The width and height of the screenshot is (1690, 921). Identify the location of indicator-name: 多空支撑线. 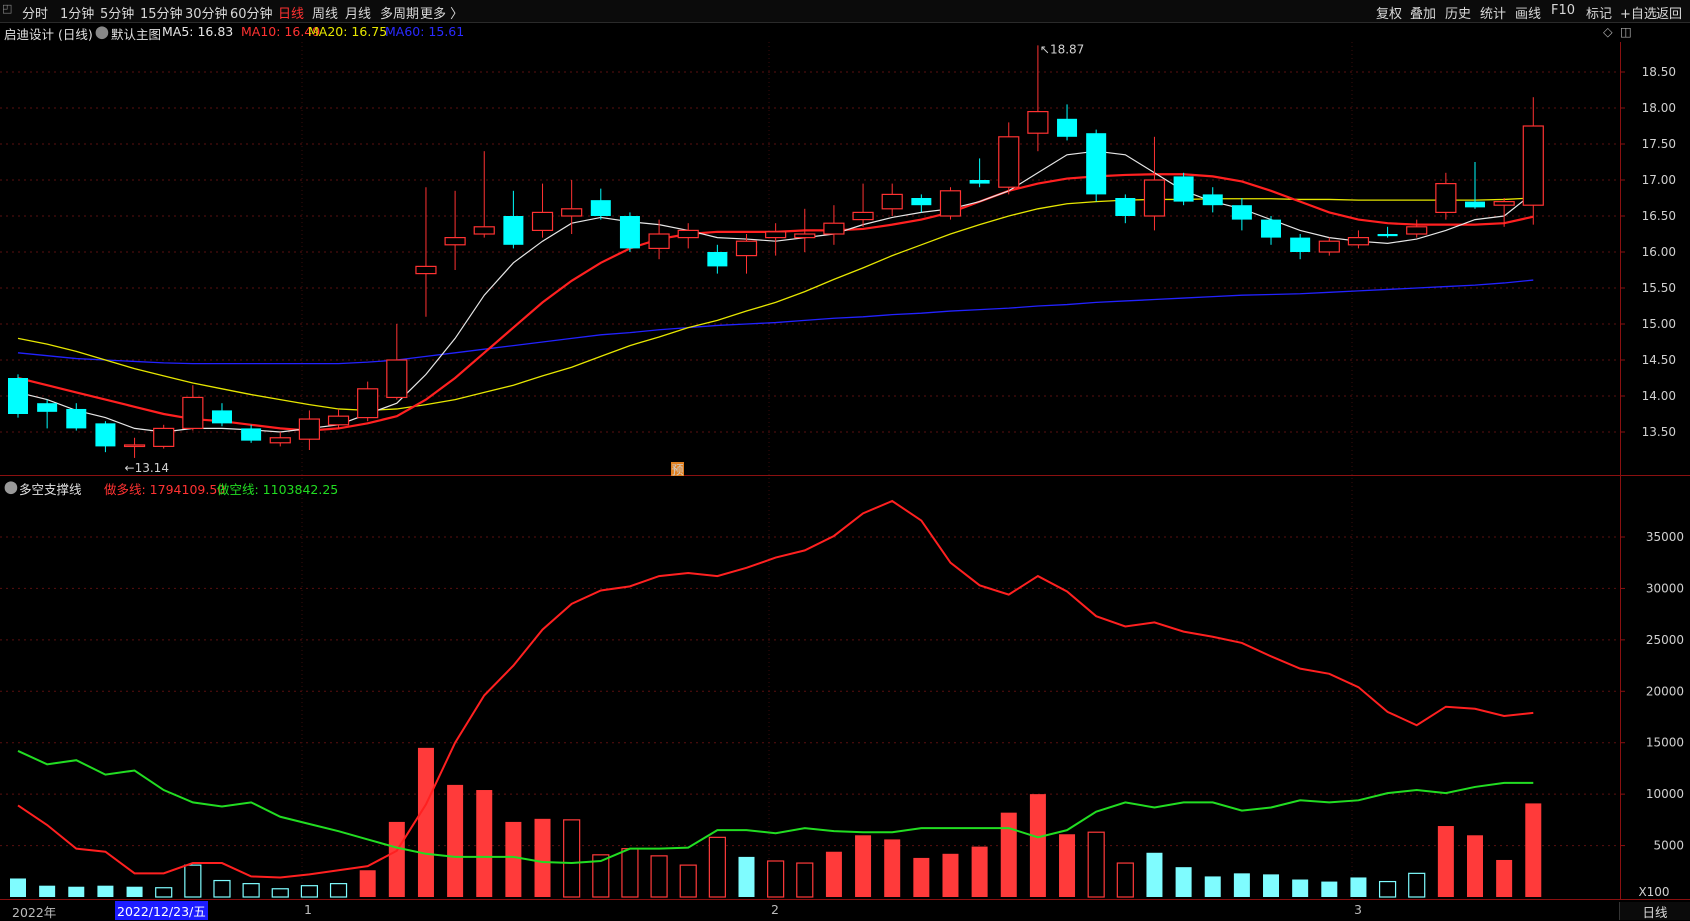
(50, 489).